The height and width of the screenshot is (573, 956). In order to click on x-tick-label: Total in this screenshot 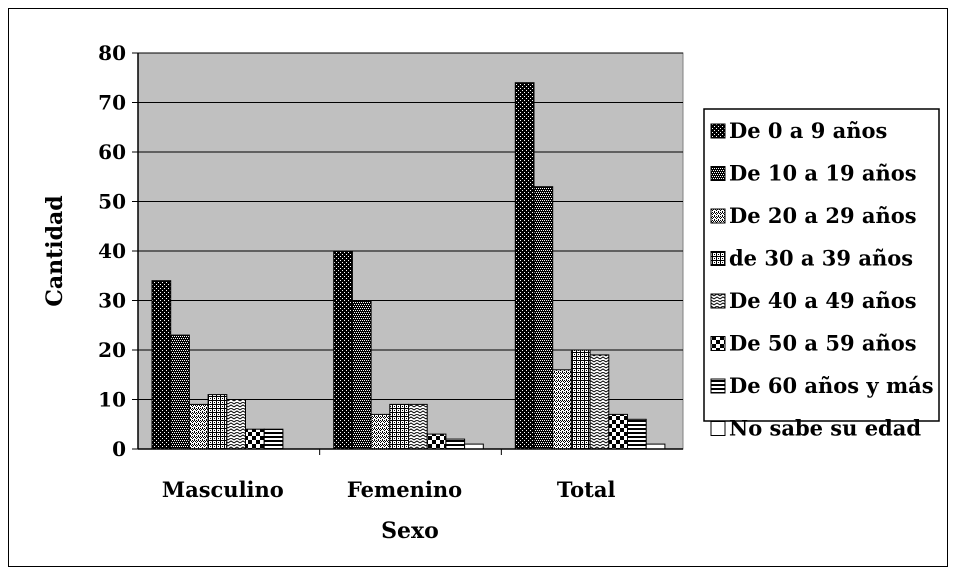, I will do `click(586, 489)`.